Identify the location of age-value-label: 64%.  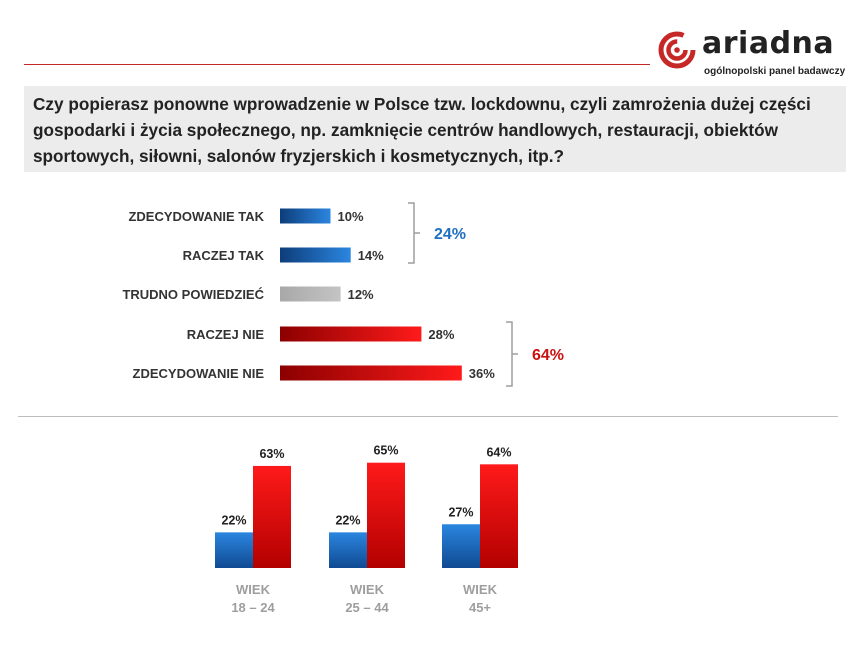
(498, 452).